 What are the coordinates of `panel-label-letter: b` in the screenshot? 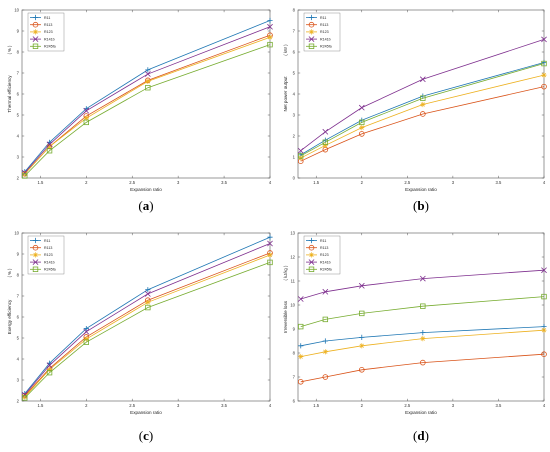 It's located at (420, 205).